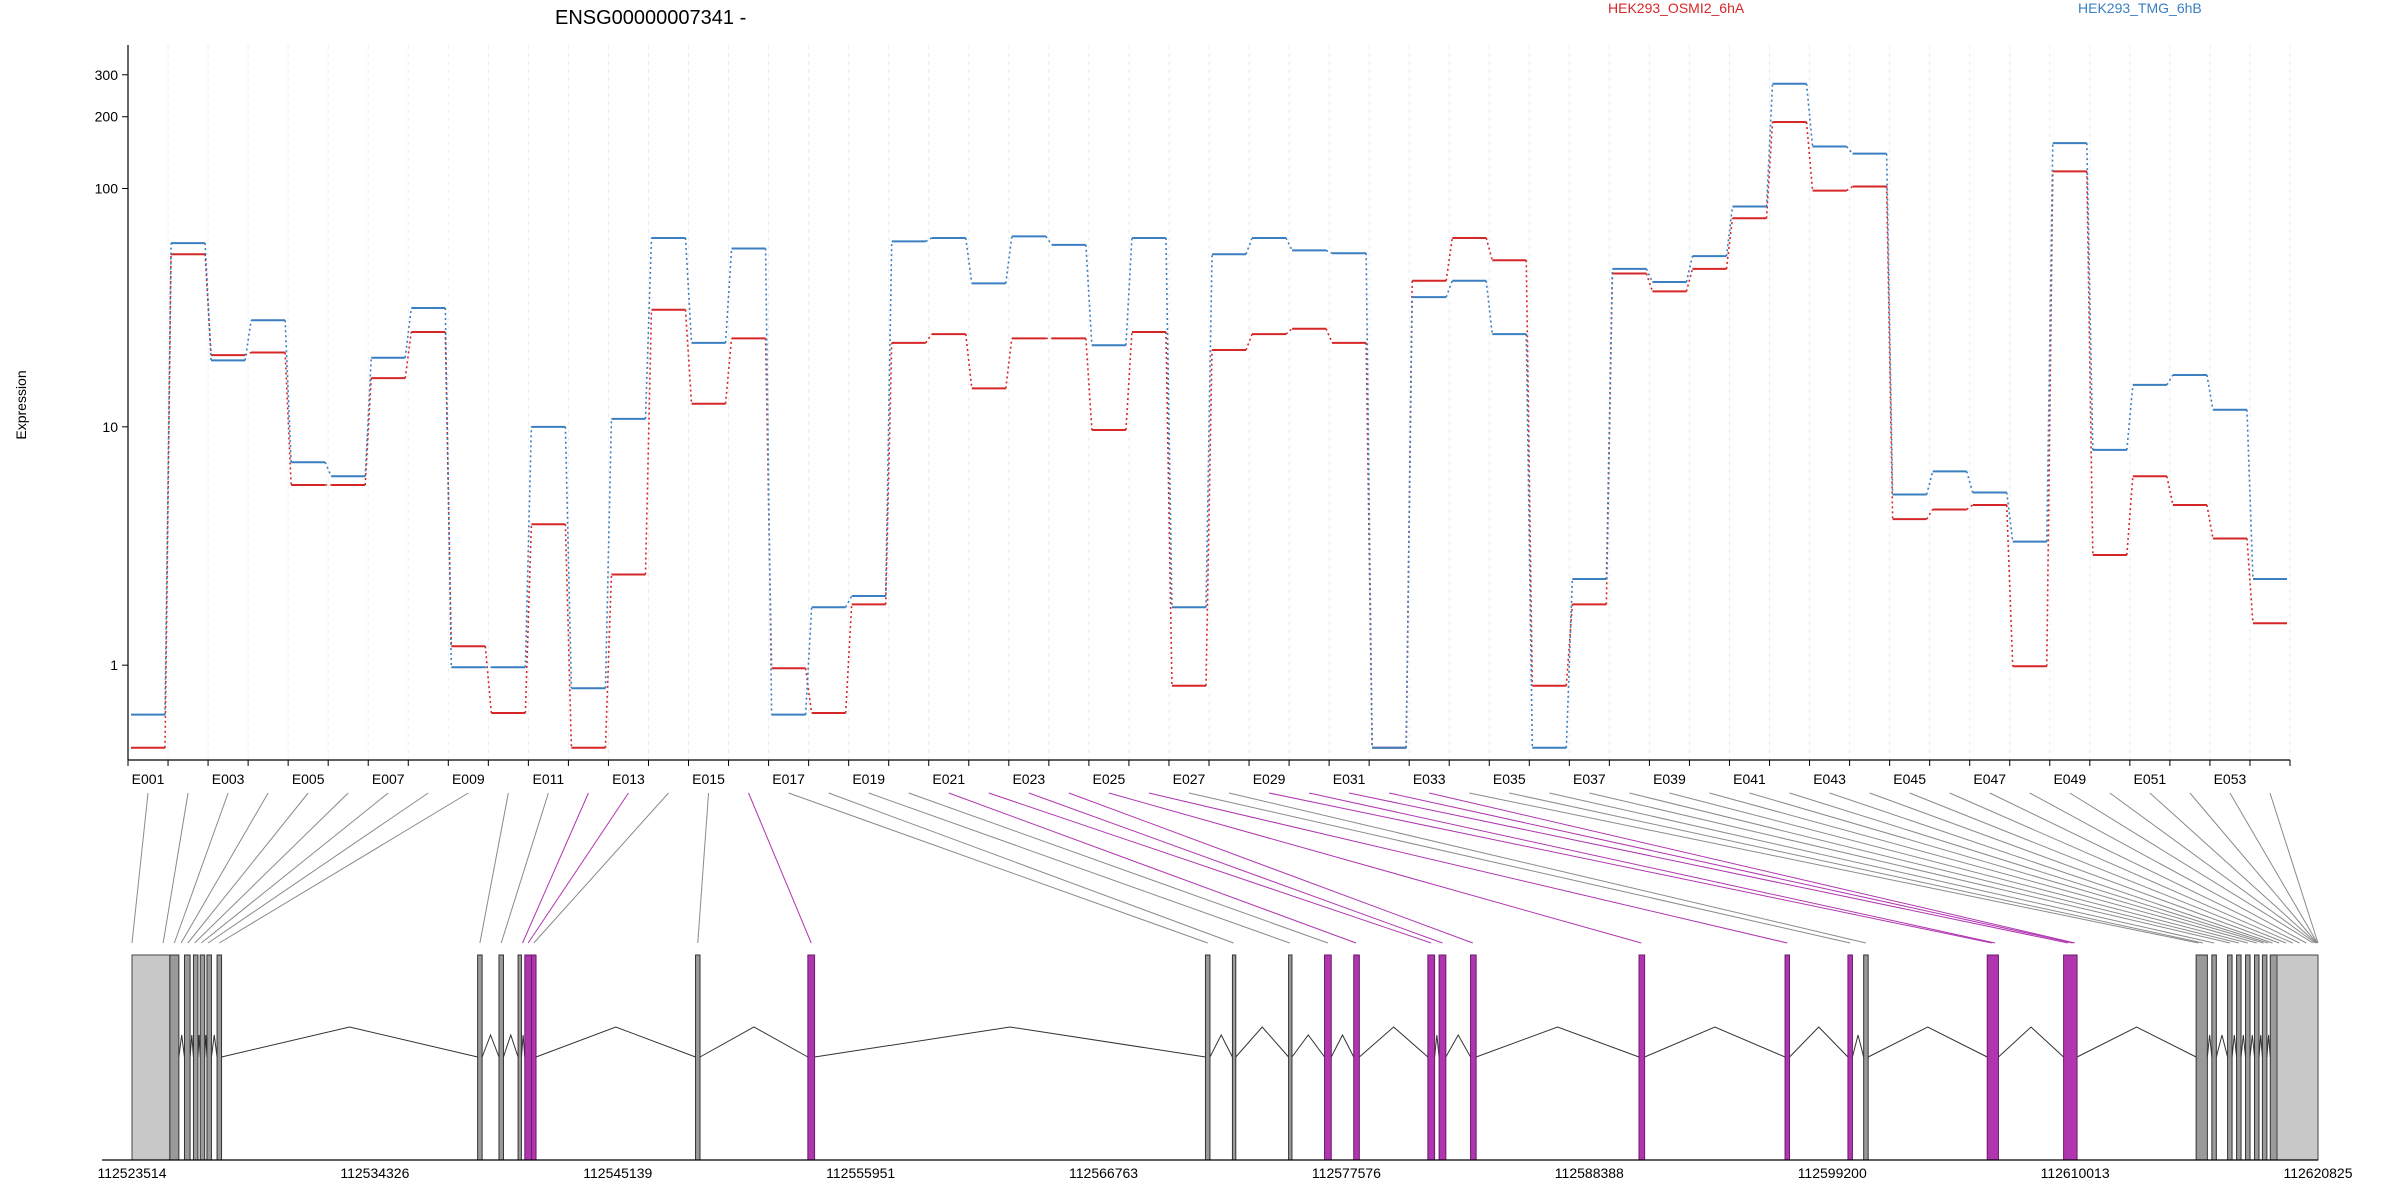 The image size is (2400, 1200). What do you see at coordinates (107, 75) in the screenshot?
I see `y-tick-label: 300` at bounding box center [107, 75].